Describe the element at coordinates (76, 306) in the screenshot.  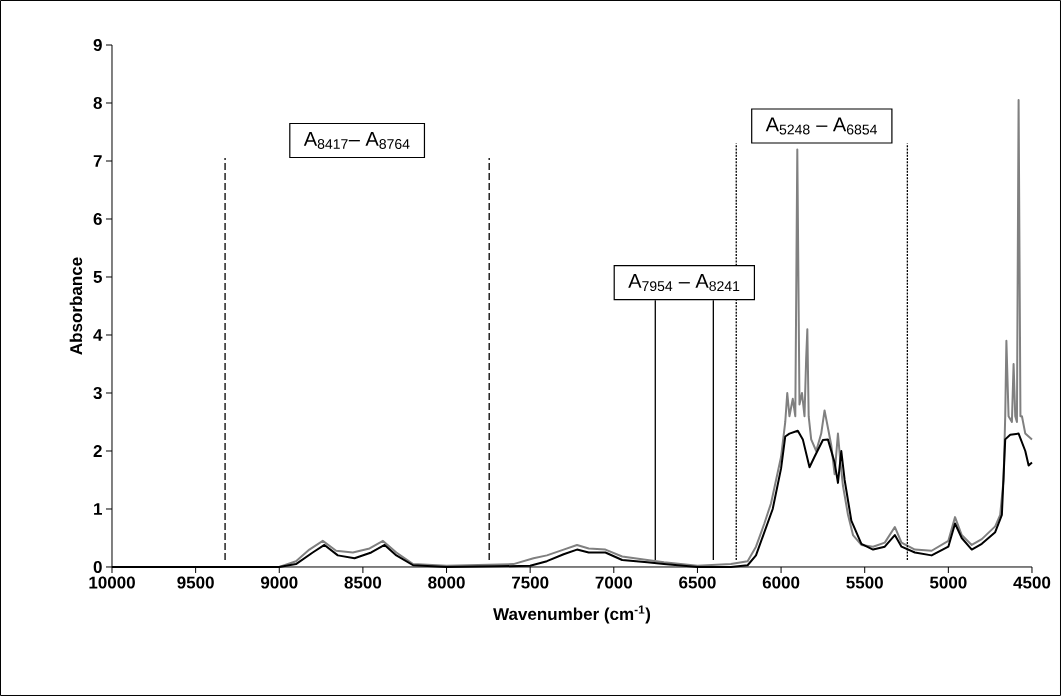
I see `y-axis-title: Absorbance` at that location.